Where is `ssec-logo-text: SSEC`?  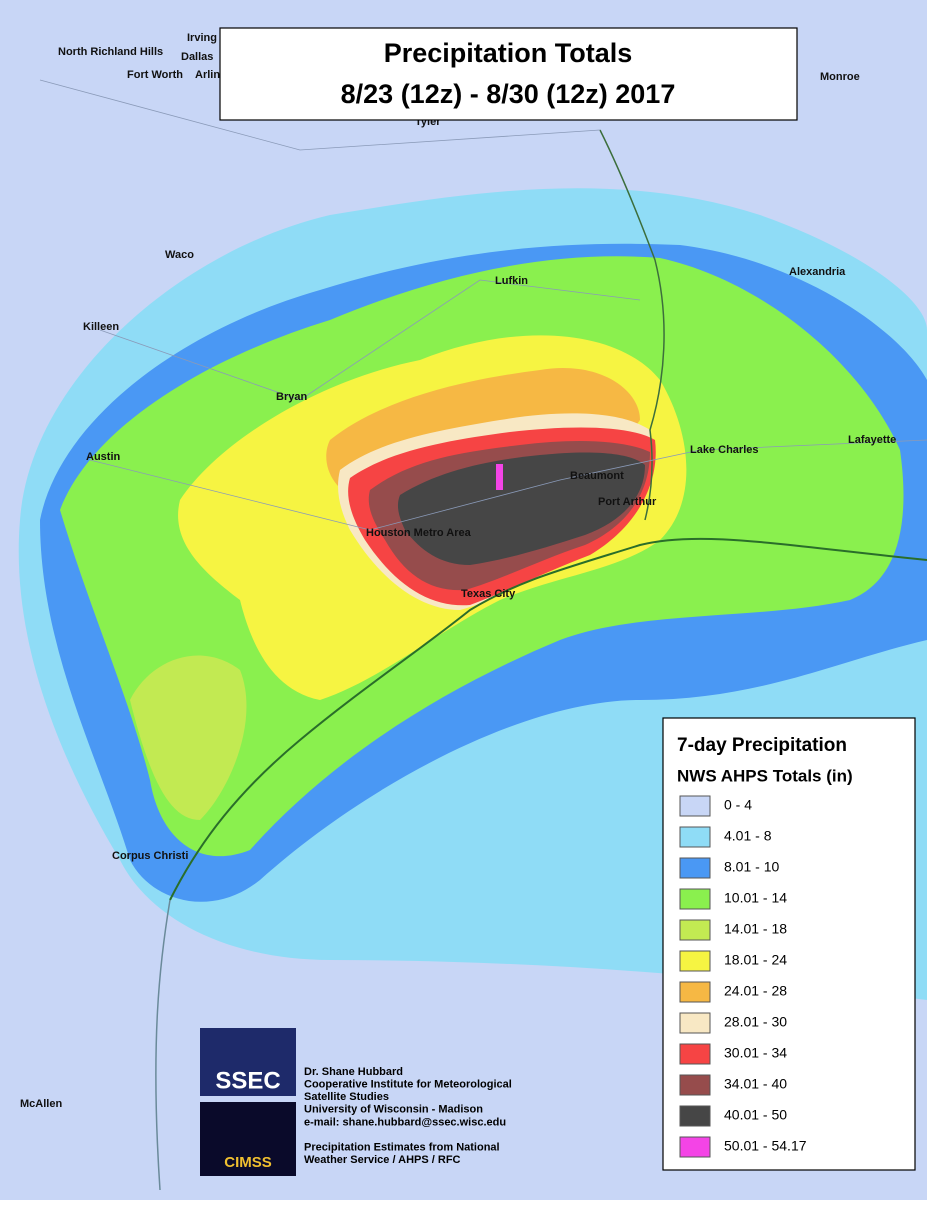
ssec-logo-text: SSEC is located at coordinates (247, 1080).